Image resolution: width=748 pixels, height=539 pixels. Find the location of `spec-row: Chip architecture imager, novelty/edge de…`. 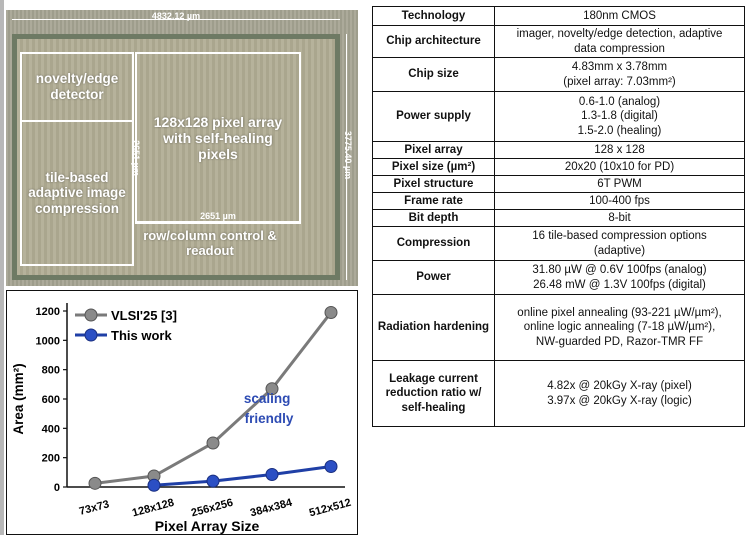

spec-row: Chip architecture imager, novelty/edge de… is located at coordinates (558, 41).